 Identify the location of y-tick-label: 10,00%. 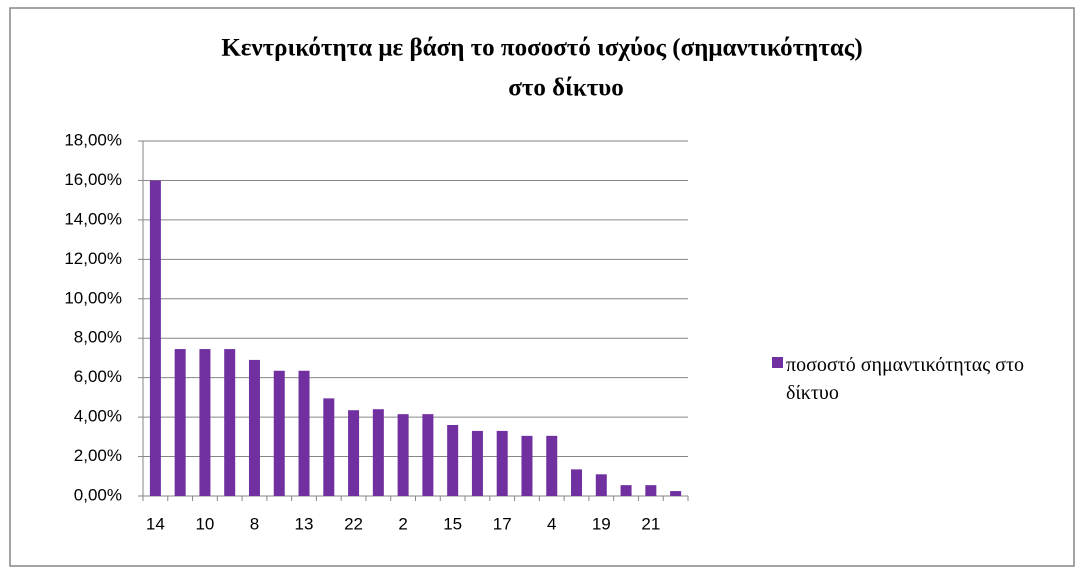
(93, 297).